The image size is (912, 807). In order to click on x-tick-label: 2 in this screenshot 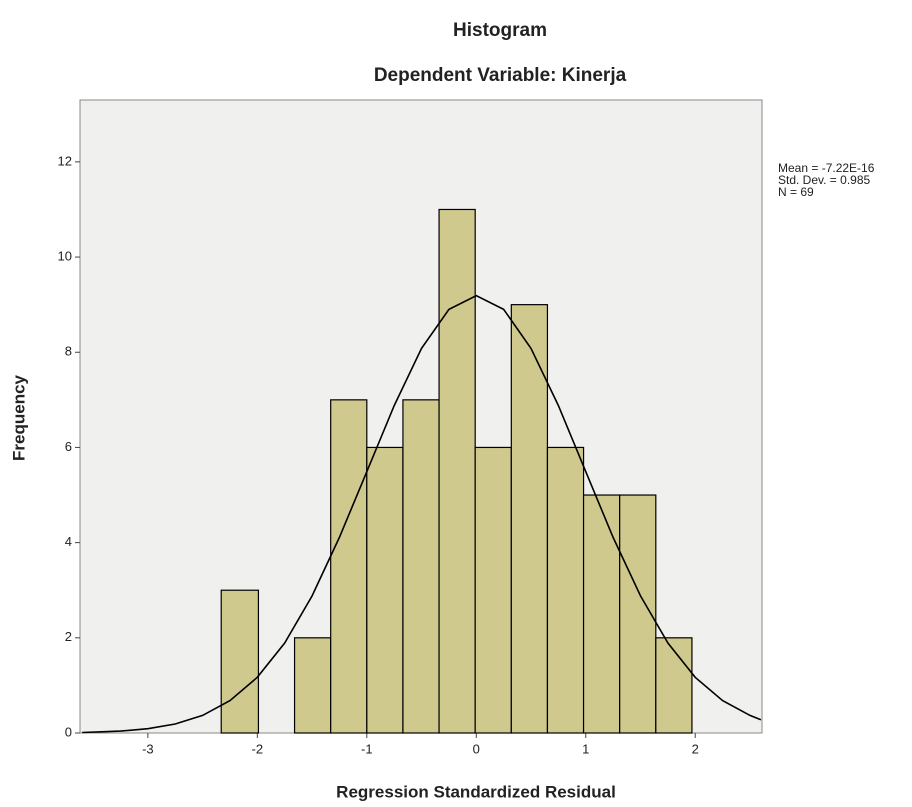, I will do `click(695, 748)`.